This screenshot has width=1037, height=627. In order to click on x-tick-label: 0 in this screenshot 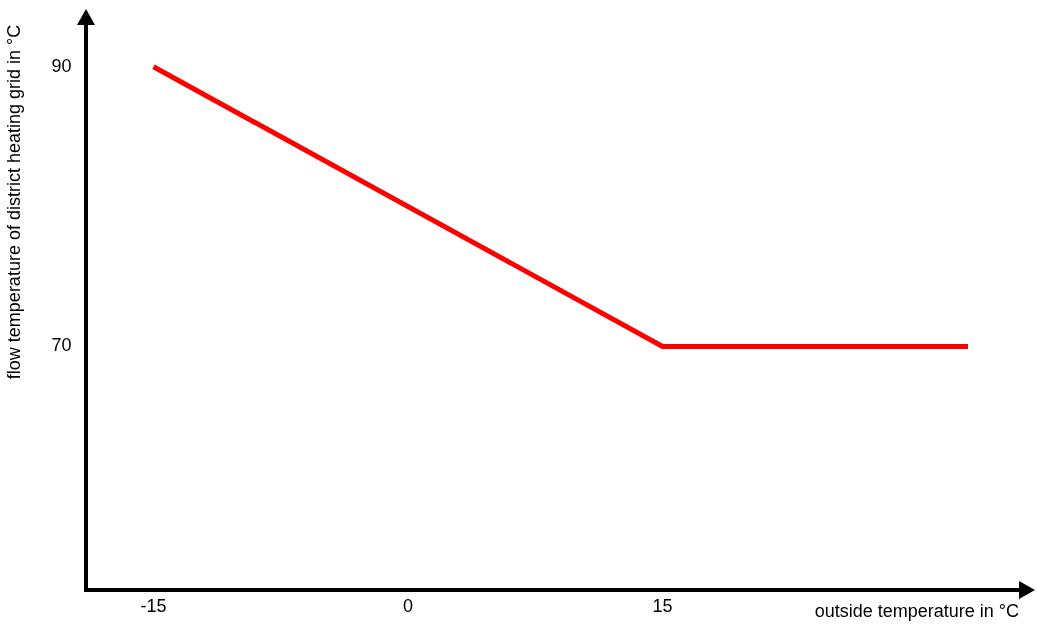, I will do `click(408, 605)`.